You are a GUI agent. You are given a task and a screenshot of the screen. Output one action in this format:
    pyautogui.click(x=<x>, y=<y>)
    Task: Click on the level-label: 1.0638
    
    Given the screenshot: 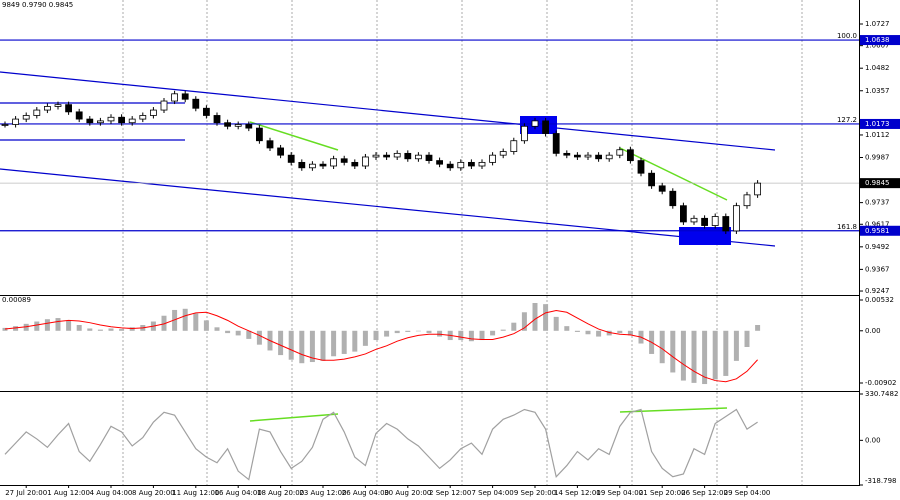 What is the action you would take?
    pyautogui.click(x=877, y=40)
    